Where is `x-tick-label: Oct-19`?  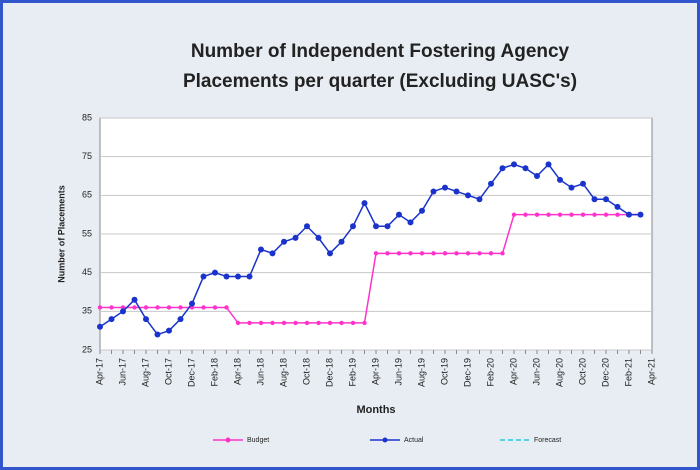
x-tick-label: Oct-19 is located at coordinates (444, 371).